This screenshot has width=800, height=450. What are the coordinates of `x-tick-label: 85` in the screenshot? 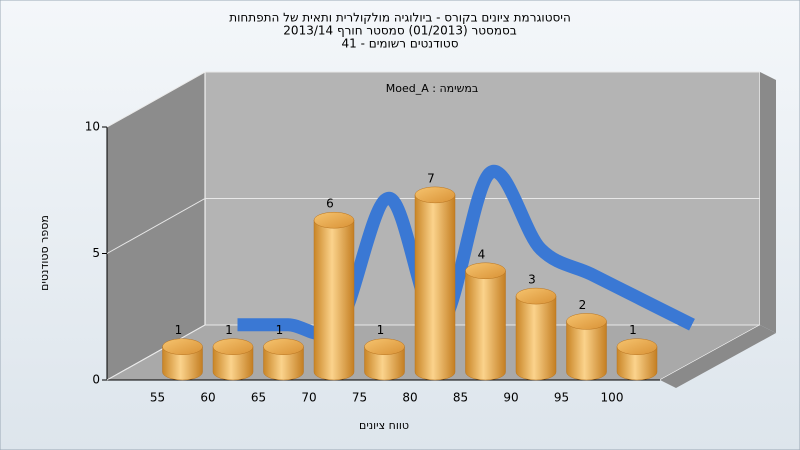 It's located at (460, 398).